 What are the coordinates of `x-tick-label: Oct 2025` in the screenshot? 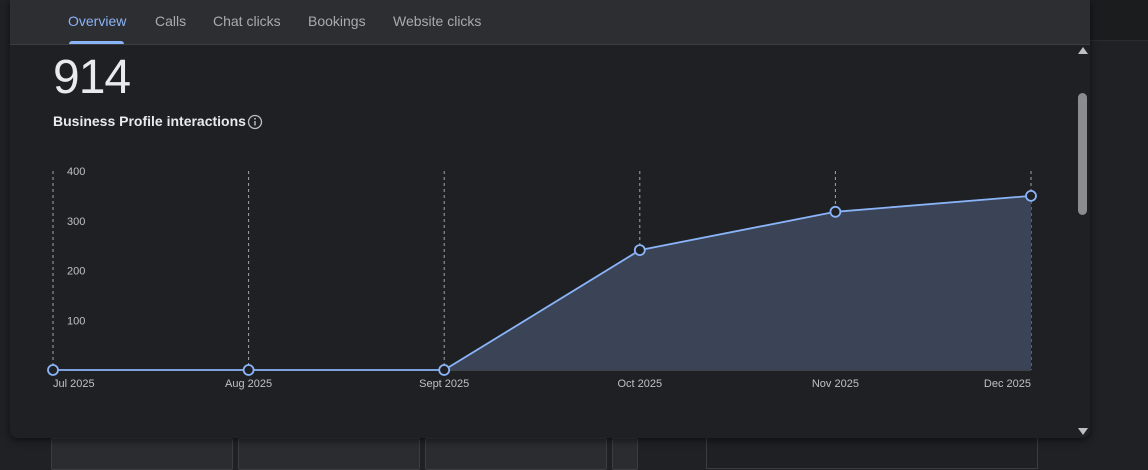 It's located at (639, 384).